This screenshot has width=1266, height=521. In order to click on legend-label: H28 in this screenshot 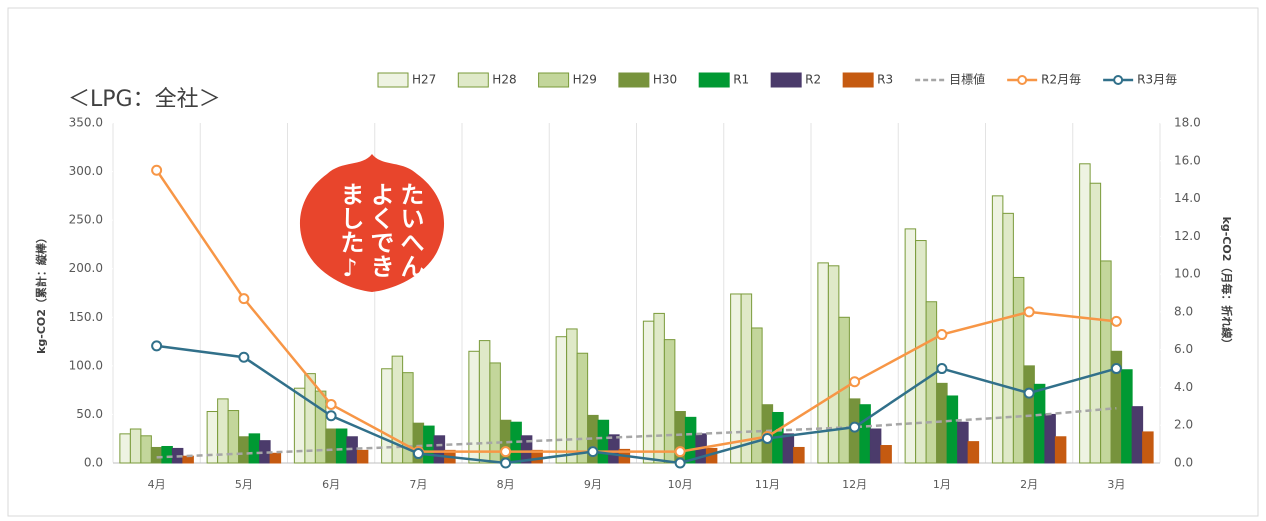, I will do `click(504, 80)`.